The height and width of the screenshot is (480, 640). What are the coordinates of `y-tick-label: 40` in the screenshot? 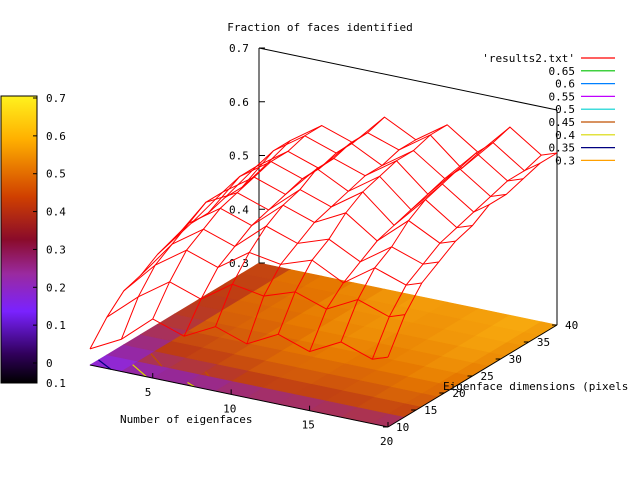 It's located at (571, 325).